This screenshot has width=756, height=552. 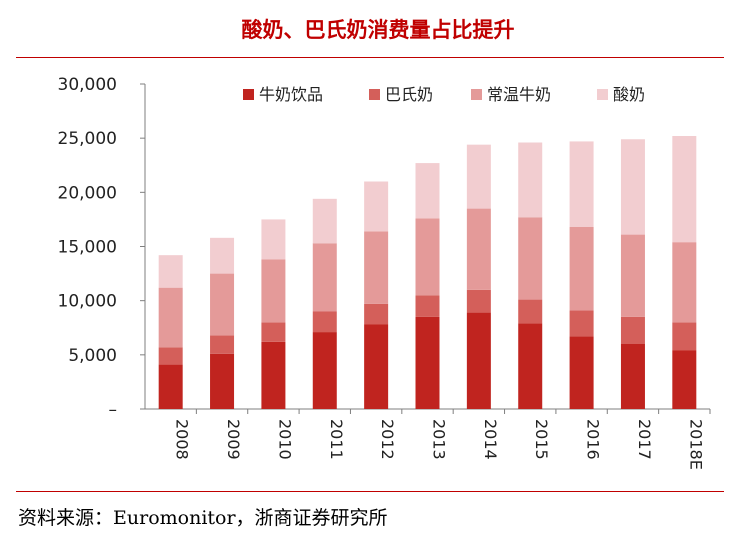 I want to click on bar-常温牛奶-2009, so click(x=222, y=304).